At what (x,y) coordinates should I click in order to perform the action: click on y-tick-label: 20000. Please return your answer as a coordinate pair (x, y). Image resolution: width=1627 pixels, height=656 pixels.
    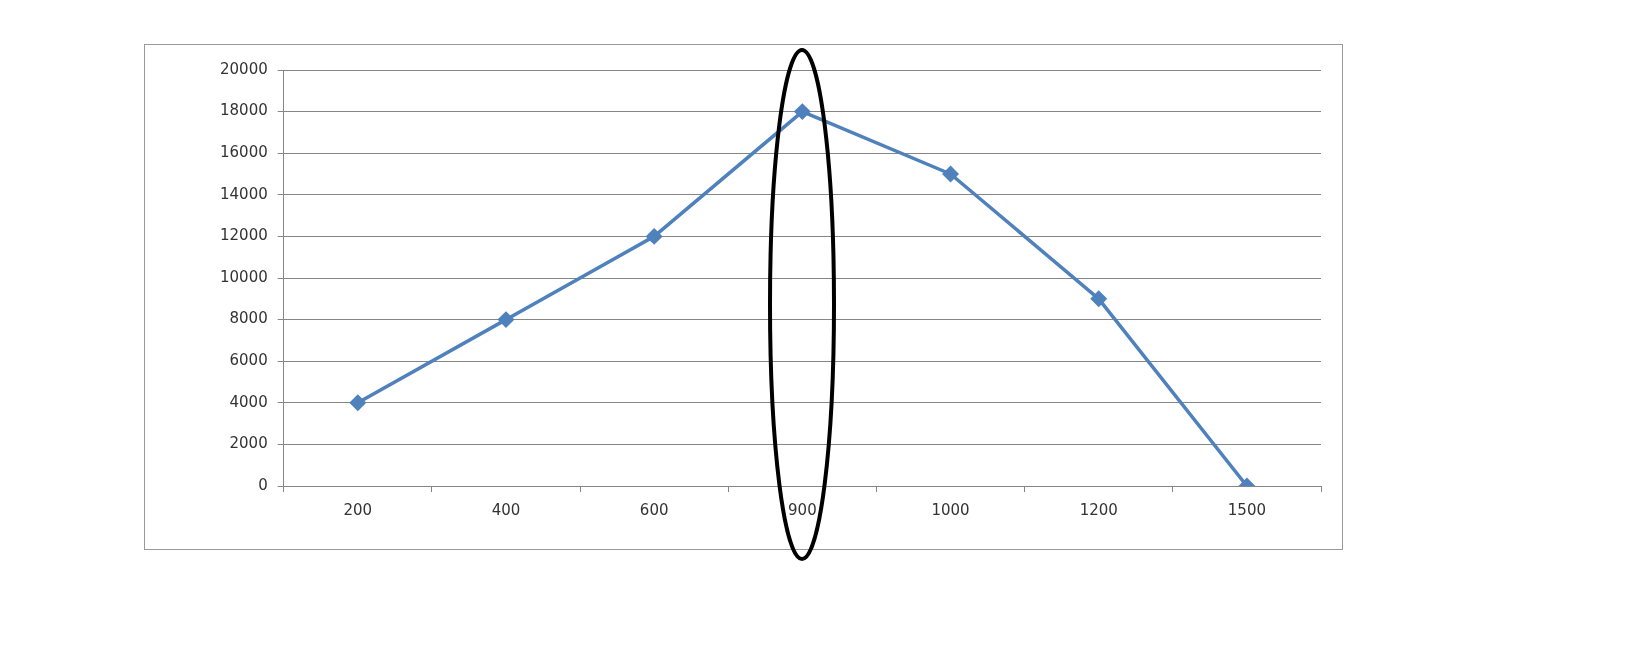
    Looking at the image, I should click on (244, 68).